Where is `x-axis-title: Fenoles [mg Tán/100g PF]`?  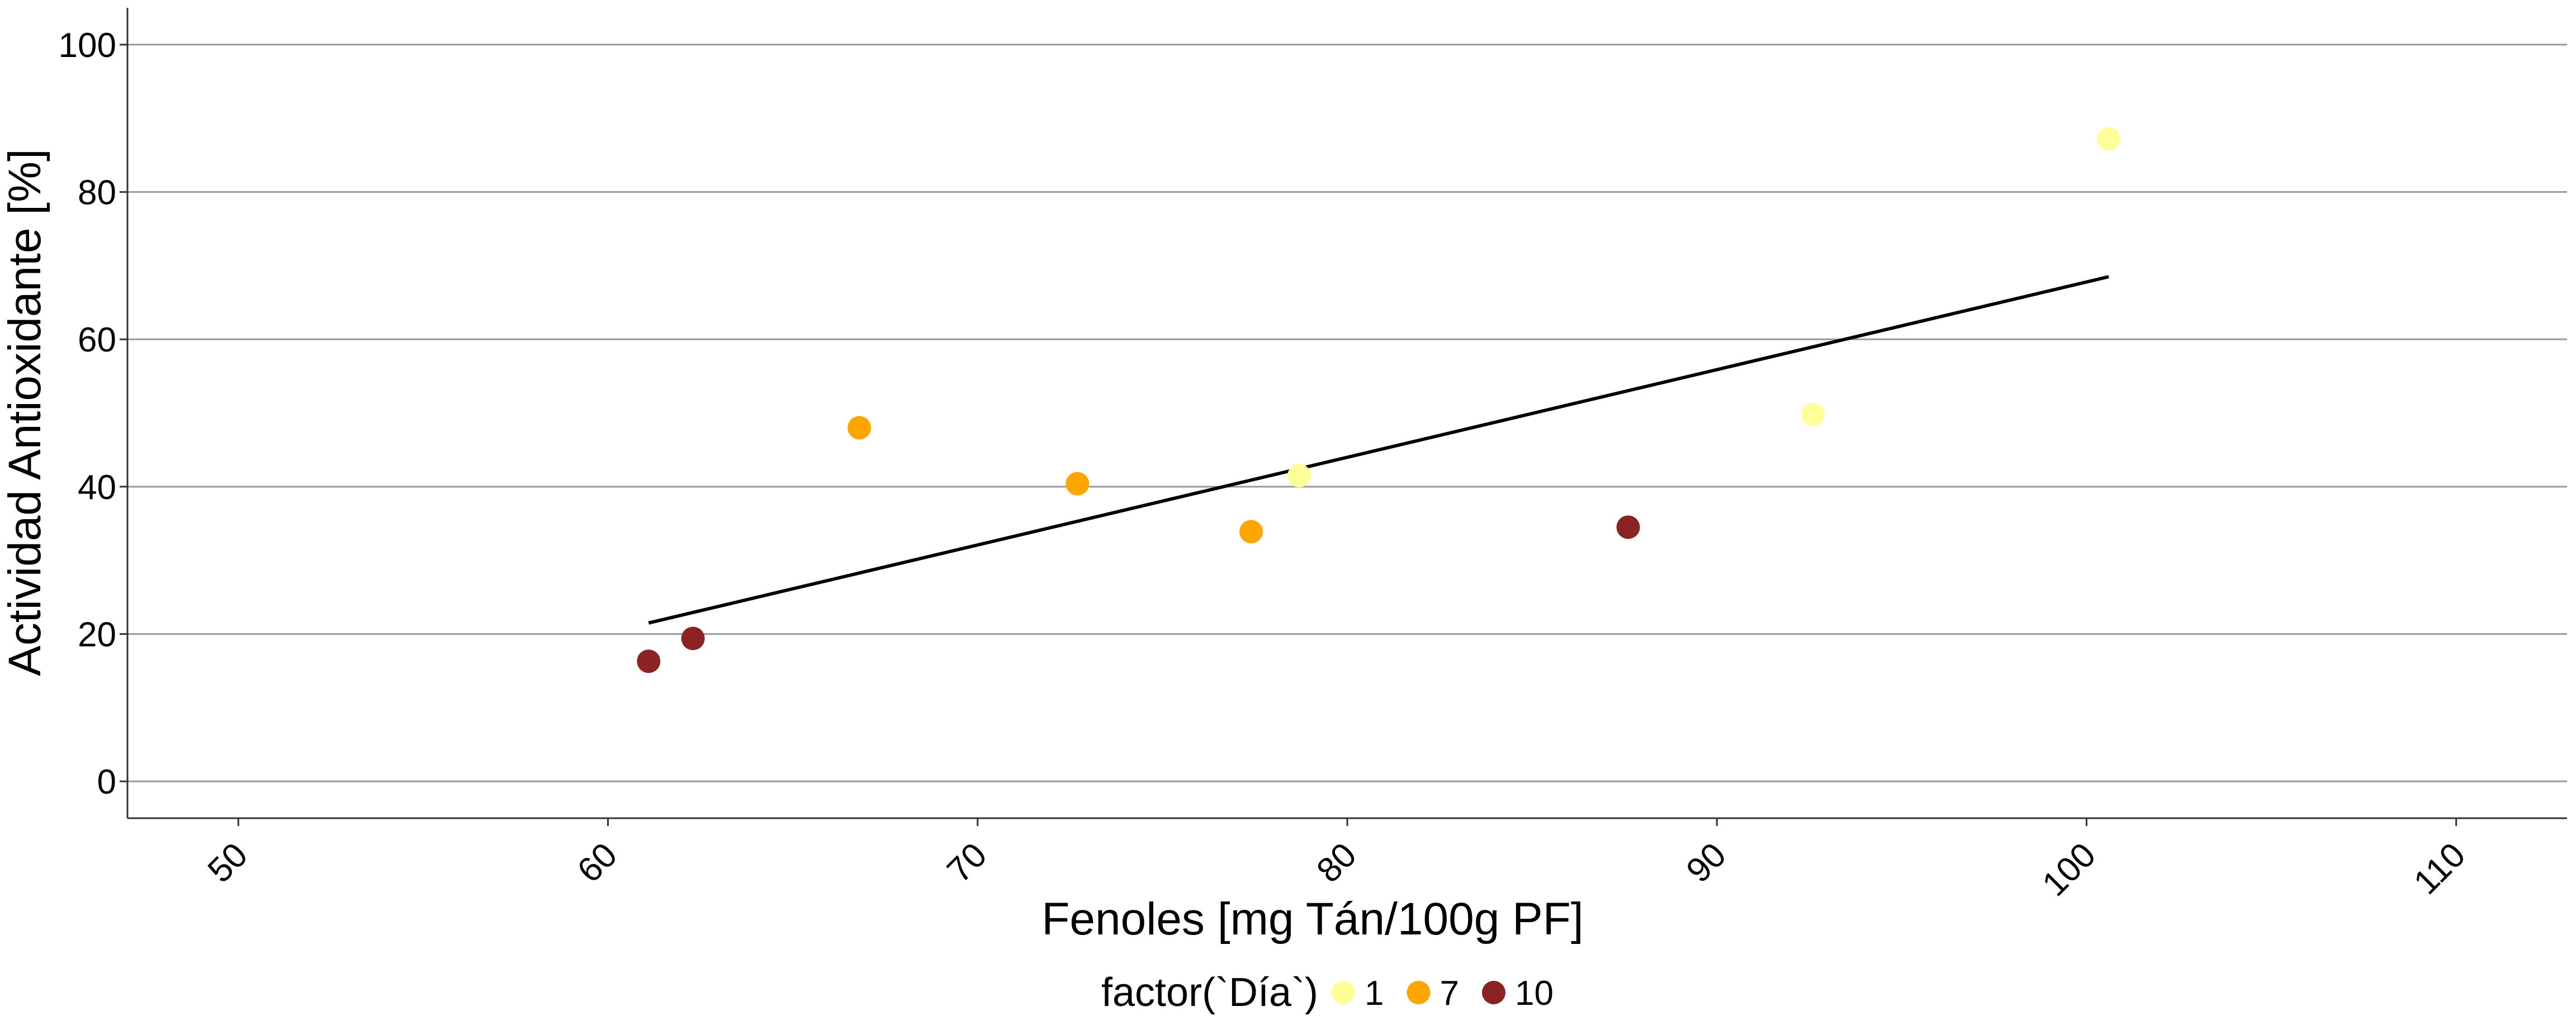 x-axis-title: Fenoles [mg Tán/100g PF] is located at coordinates (1312, 919).